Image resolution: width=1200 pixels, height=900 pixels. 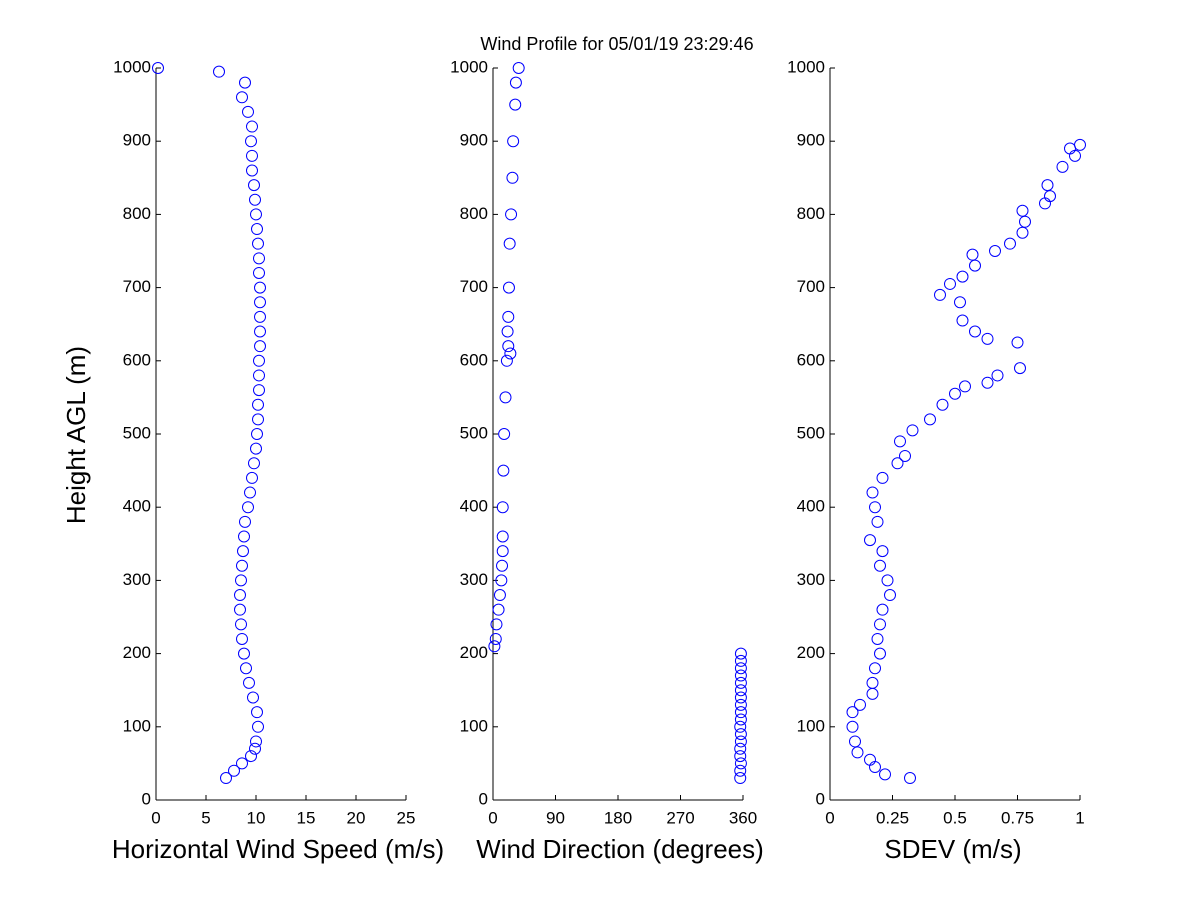 I want to click on y-tick-label: 700, so click(x=137, y=286).